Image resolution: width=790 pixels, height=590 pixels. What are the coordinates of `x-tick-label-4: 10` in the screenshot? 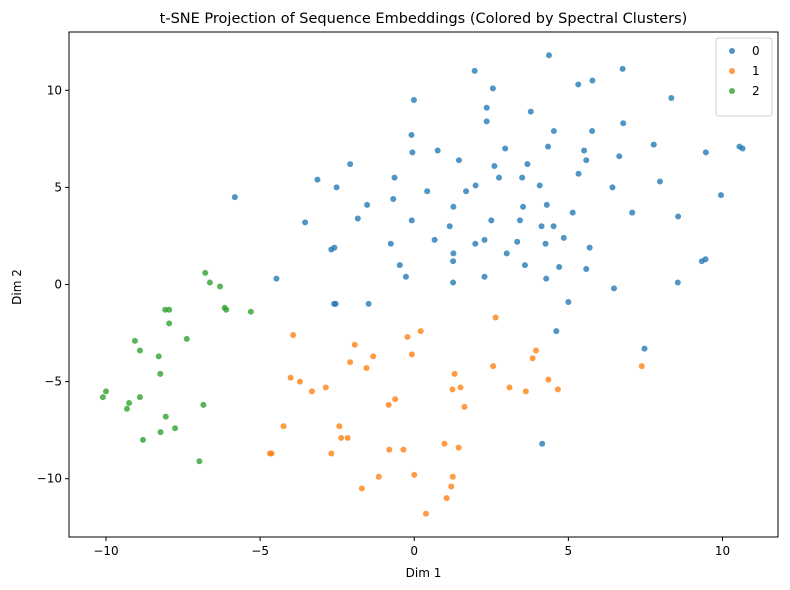 It's located at (722, 551).